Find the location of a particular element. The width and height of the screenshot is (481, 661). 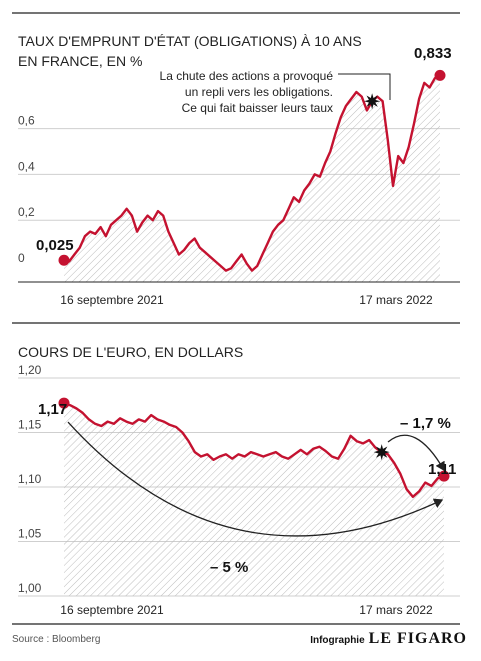

credit-label: Infographie is located at coordinates (337, 640).